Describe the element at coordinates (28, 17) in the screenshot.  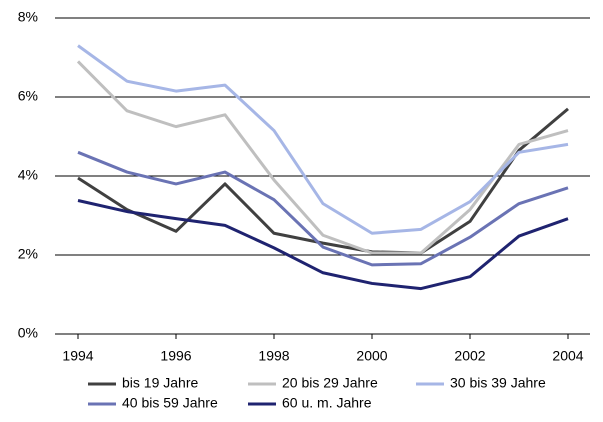
I see `y-tick-label: 8%` at that location.